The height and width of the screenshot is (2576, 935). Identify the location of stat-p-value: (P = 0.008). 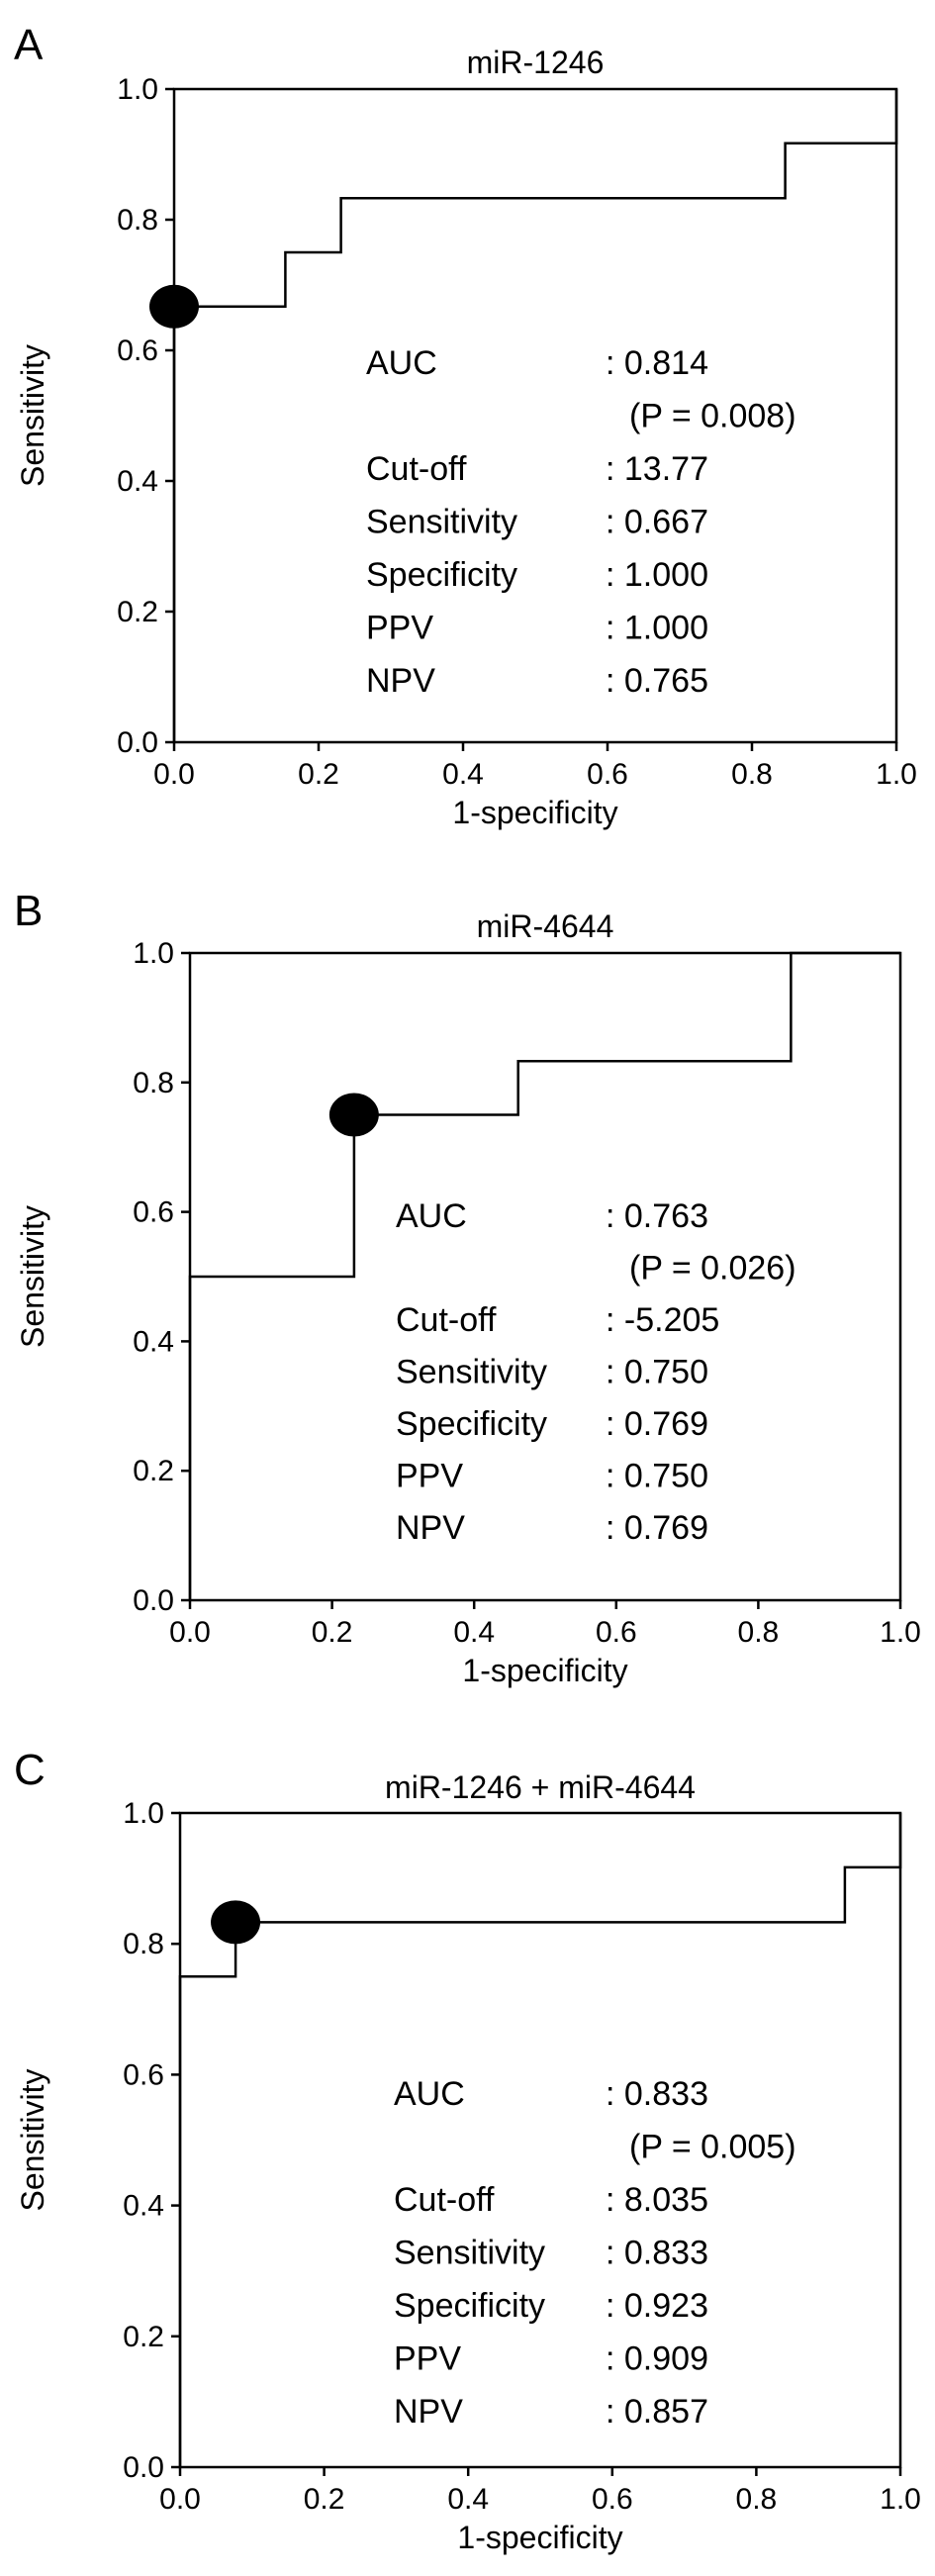
(712, 416).